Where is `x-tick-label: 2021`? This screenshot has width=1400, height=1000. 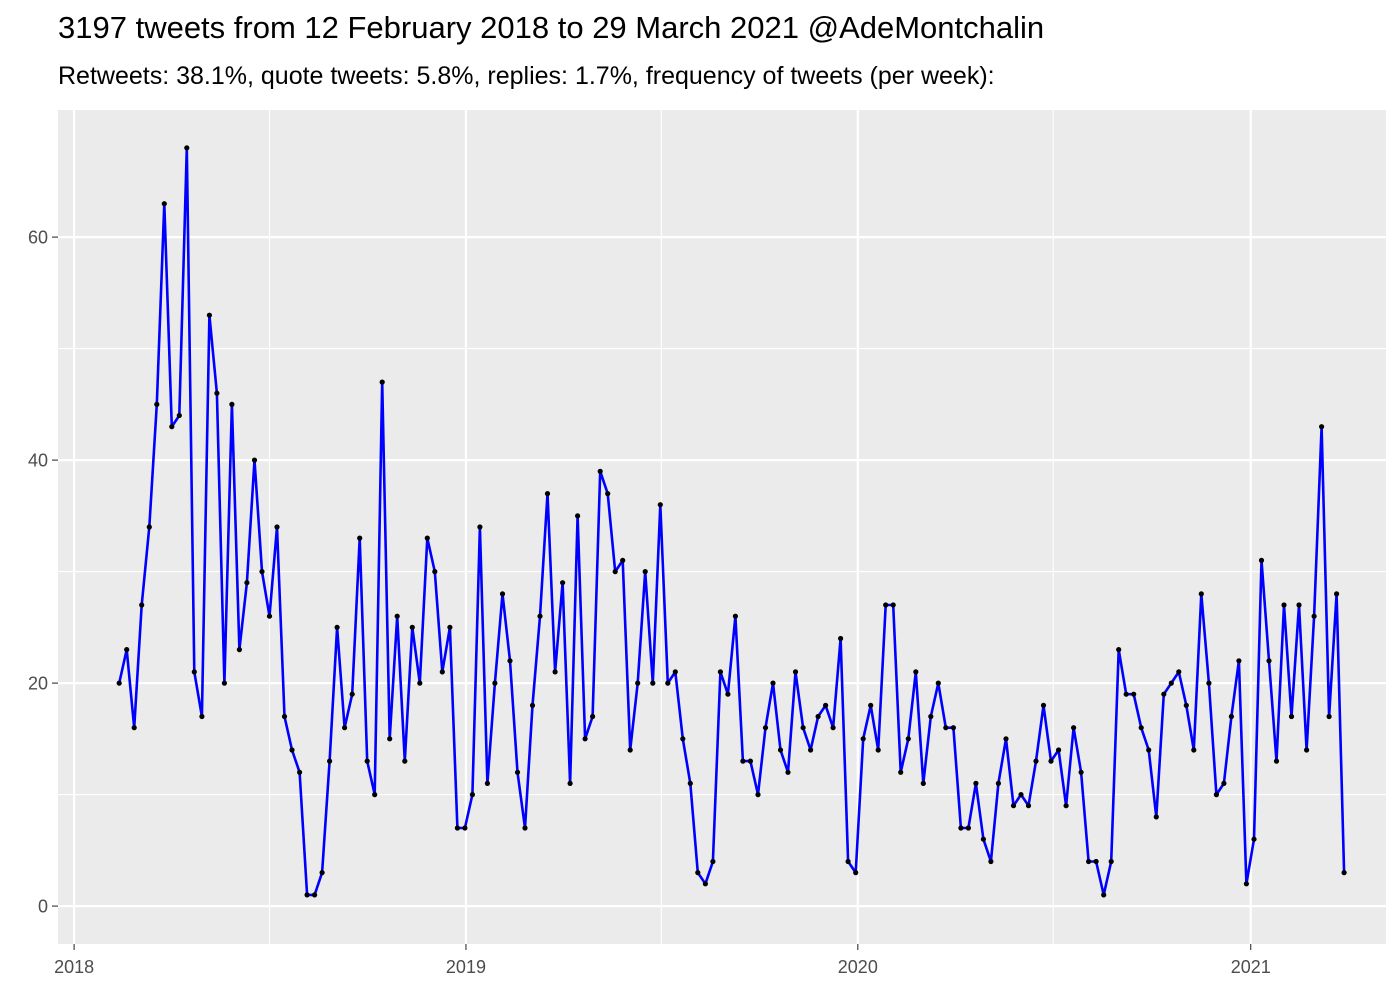 x-tick-label: 2021 is located at coordinates (1251, 967).